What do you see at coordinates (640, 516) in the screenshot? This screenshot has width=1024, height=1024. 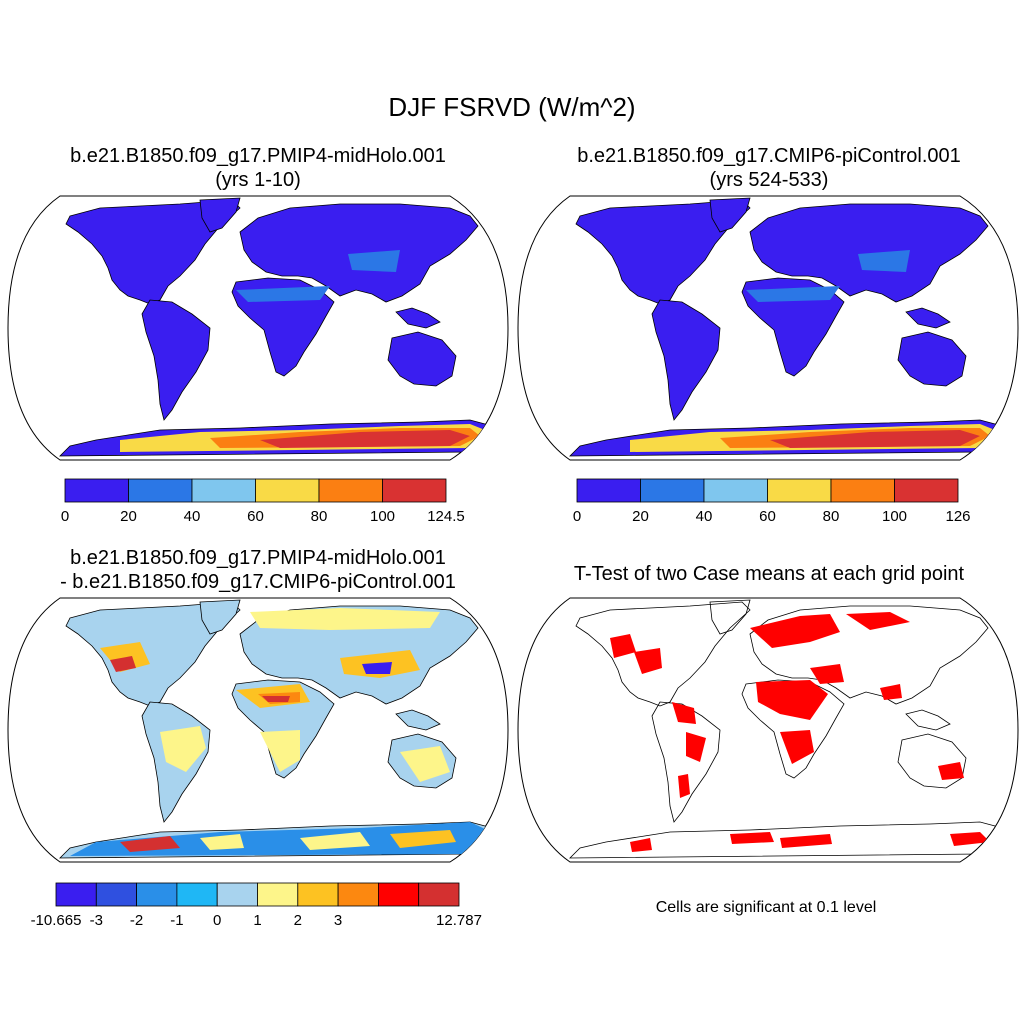 I see `colorbar-2-tick-label: 20` at bounding box center [640, 516].